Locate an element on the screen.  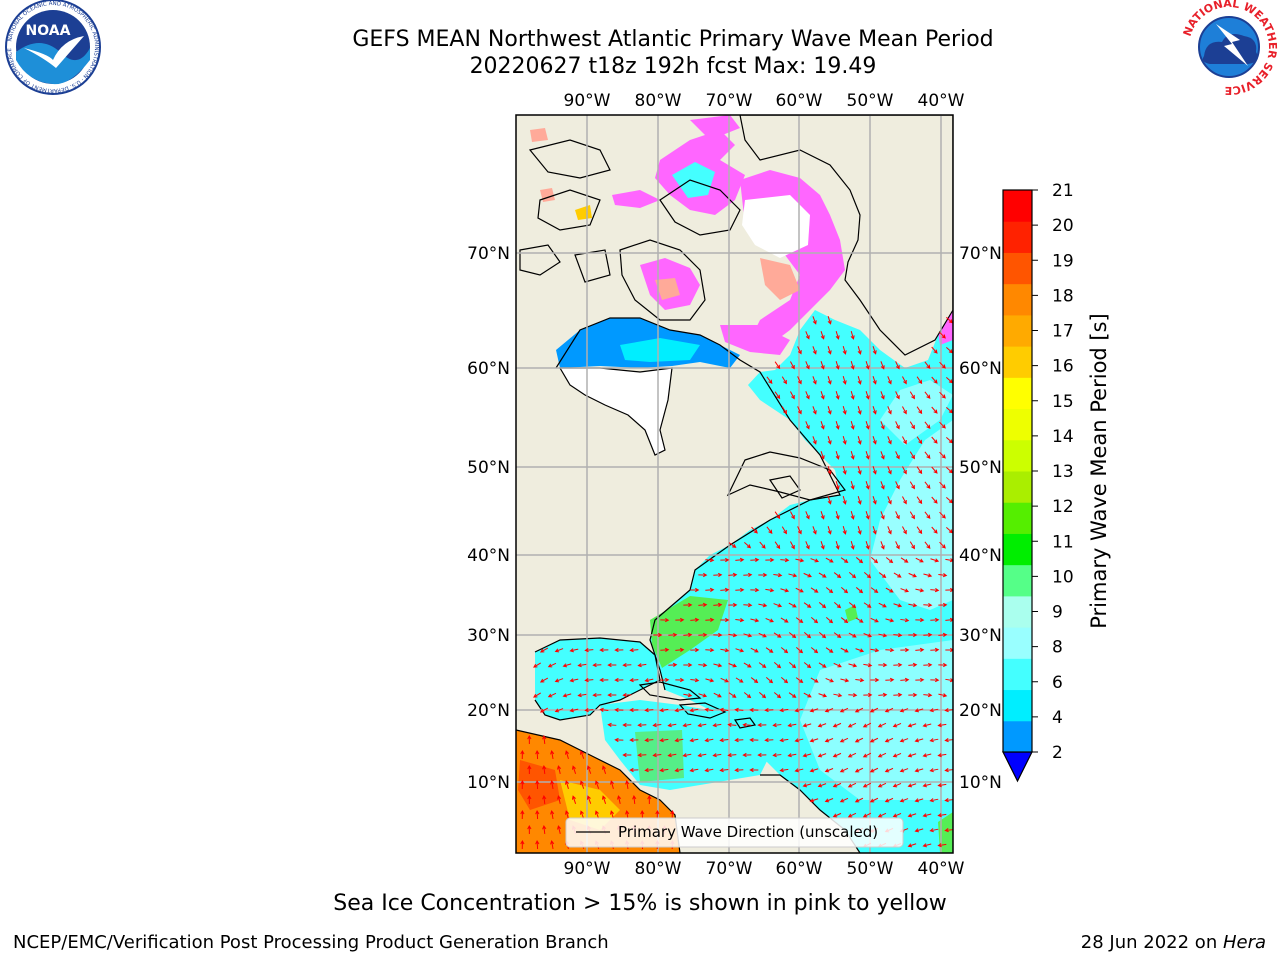
ocean-gulf-stream-green is located at coordinates (689, 632).